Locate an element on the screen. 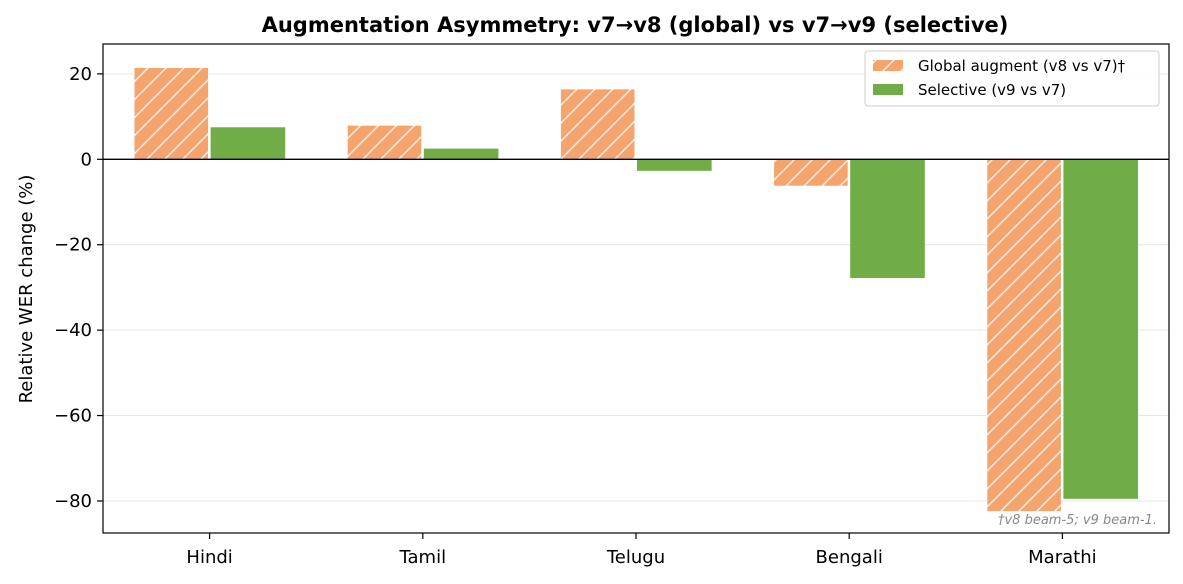  bar-hatch-bengali is located at coordinates (811, 173).